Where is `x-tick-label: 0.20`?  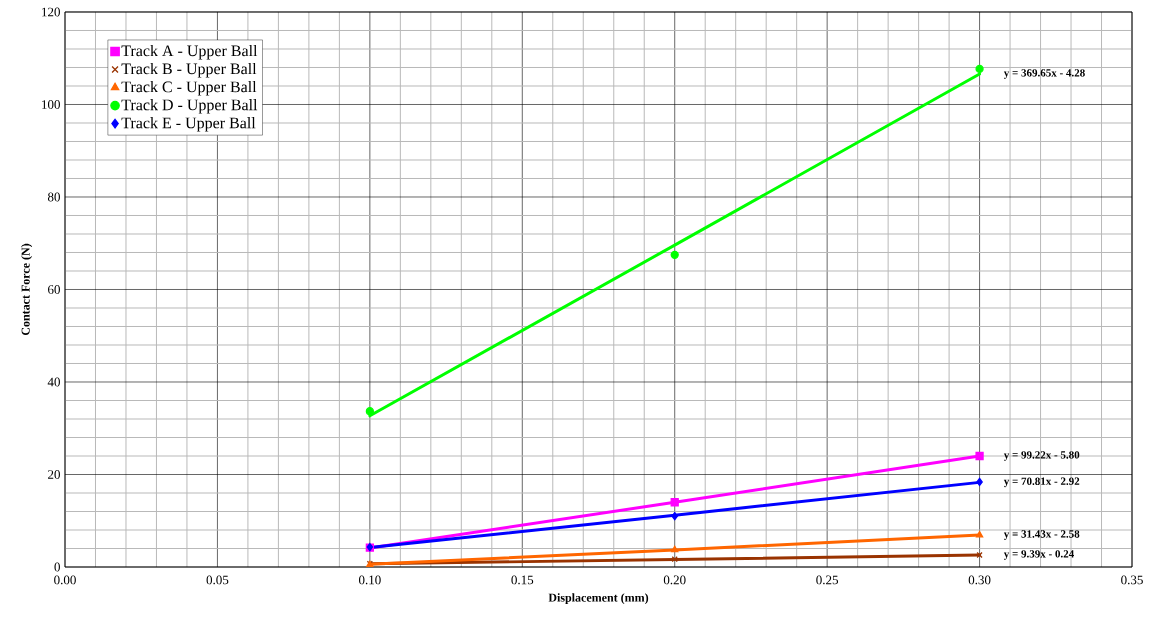
x-tick-label: 0.20 is located at coordinates (674, 580).